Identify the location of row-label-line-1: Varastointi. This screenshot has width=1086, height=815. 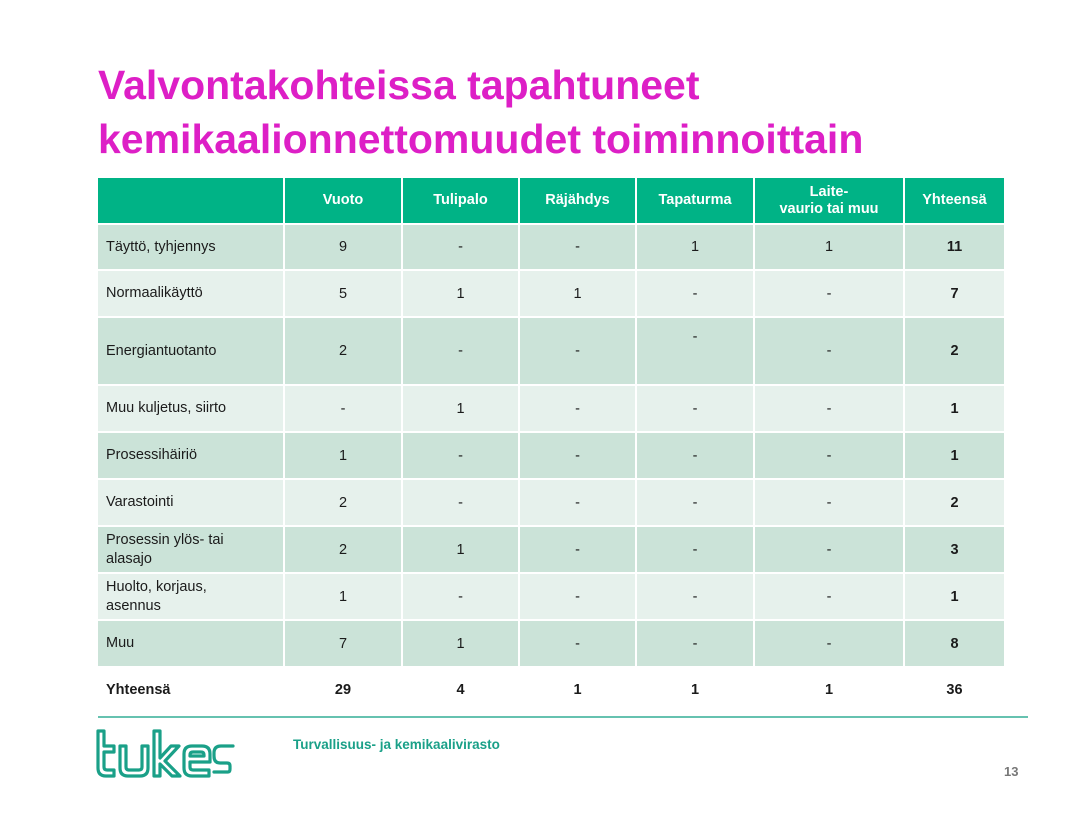
(140, 502).